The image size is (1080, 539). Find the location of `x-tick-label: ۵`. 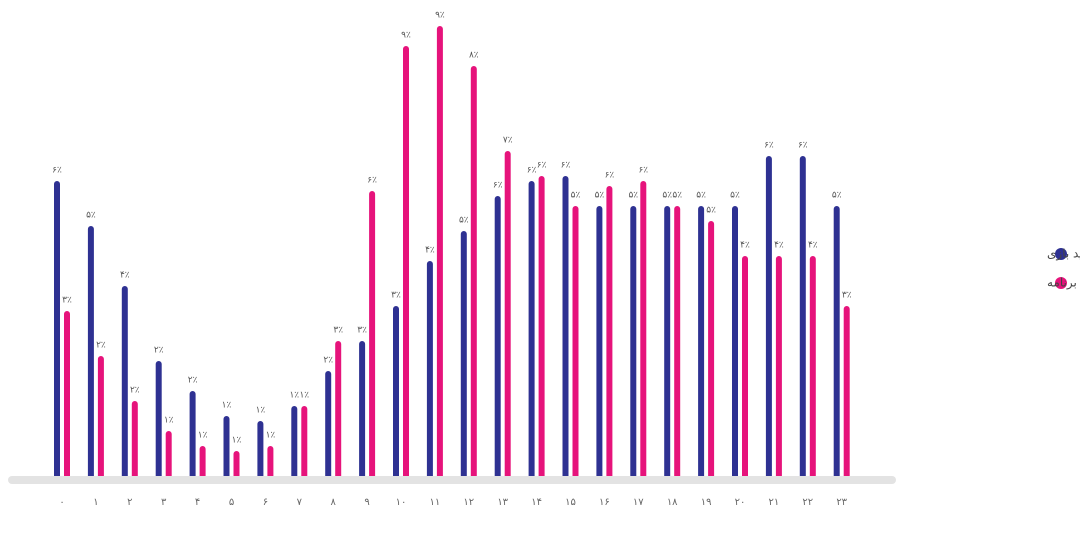

x-tick-label: ۵ is located at coordinates (231, 502).